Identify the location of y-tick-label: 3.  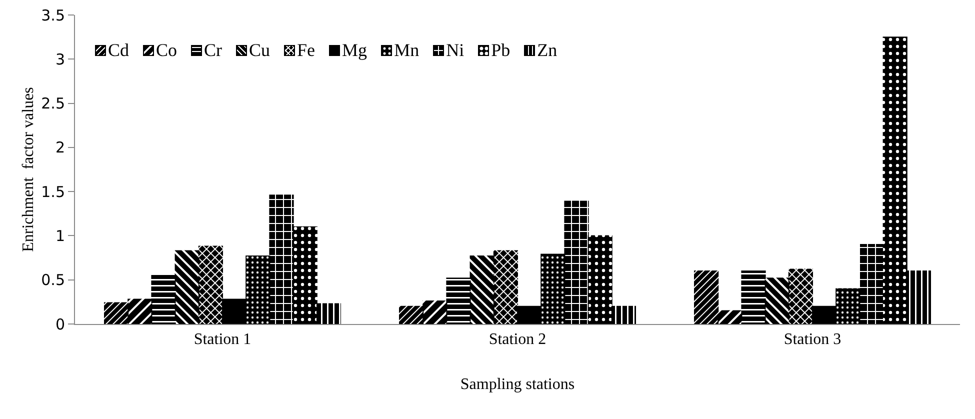
(60, 59).